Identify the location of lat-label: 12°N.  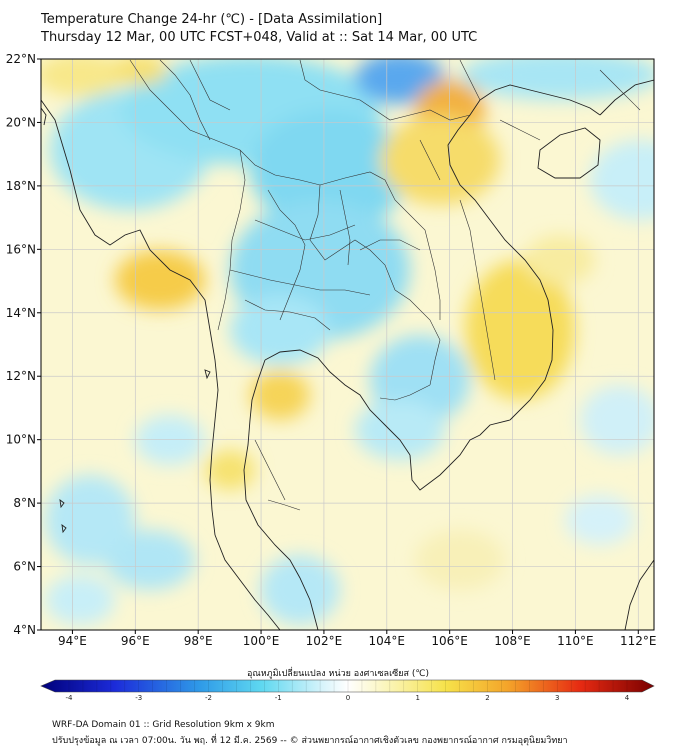
(21, 376).